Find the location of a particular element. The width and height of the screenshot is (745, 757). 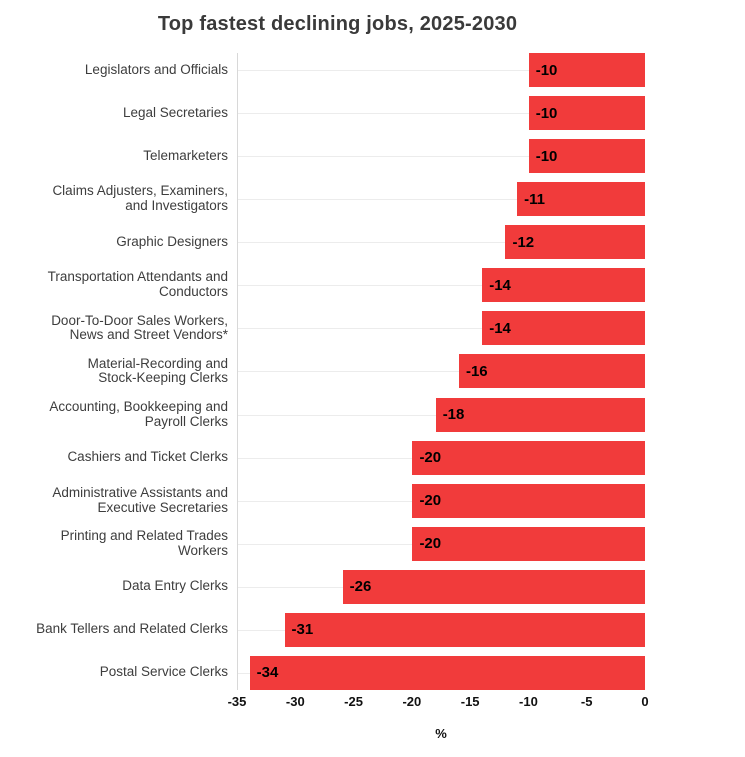

x-tick-label: -15 is located at coordinates (470, 701).